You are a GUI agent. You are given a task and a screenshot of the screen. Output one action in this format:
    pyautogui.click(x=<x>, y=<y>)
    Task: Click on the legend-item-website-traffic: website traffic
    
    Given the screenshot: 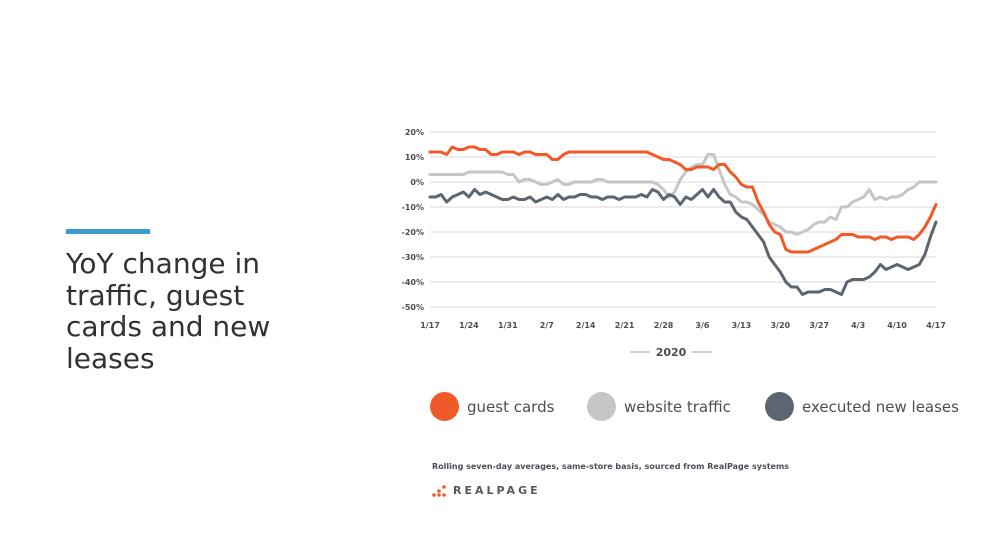 What is the action you would take?
    pyautogui.click(x=659, y=406)
    